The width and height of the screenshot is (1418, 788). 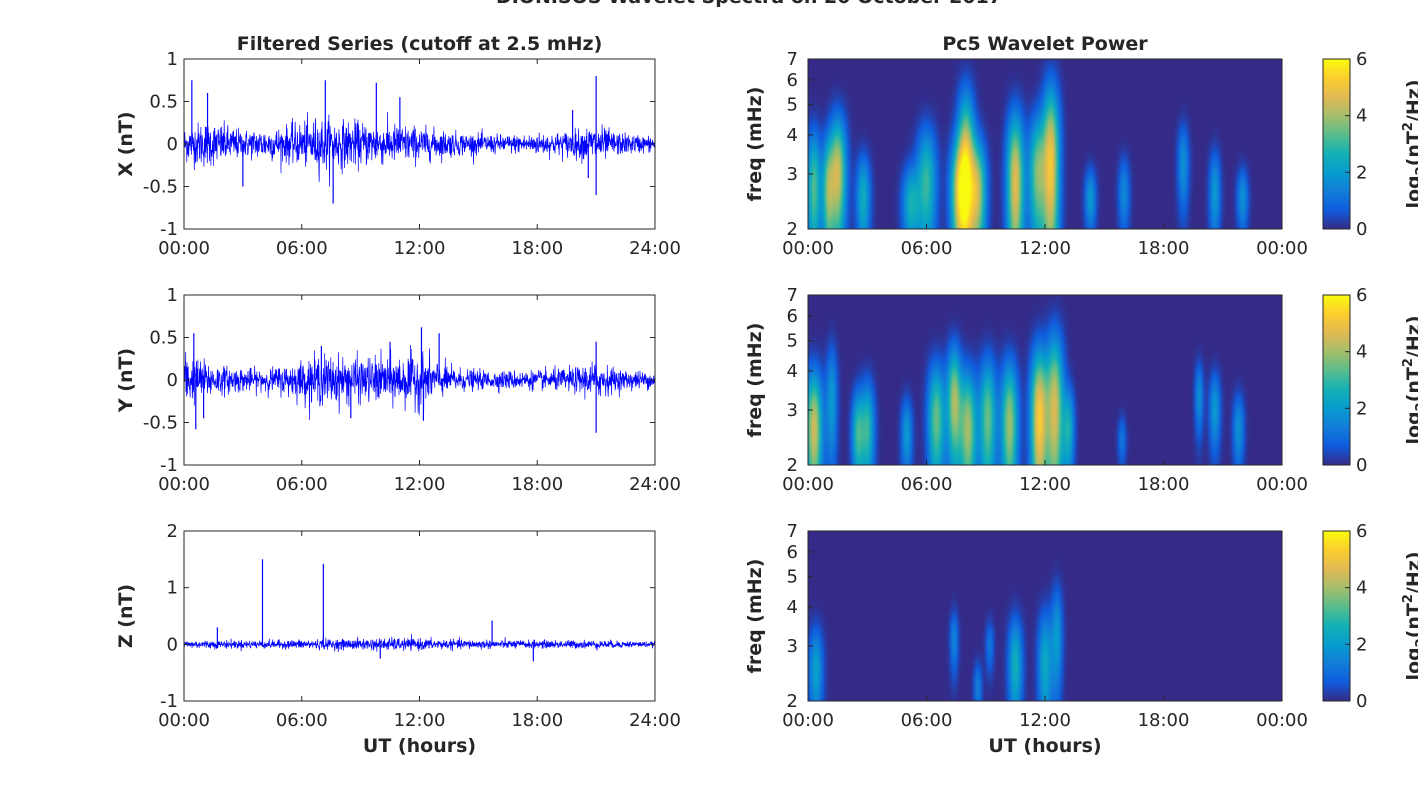 What do you see at coordinates (163, 338) in the screenshot?
I see `y-tick-label: 0.5` at bounding box center [163, 338].